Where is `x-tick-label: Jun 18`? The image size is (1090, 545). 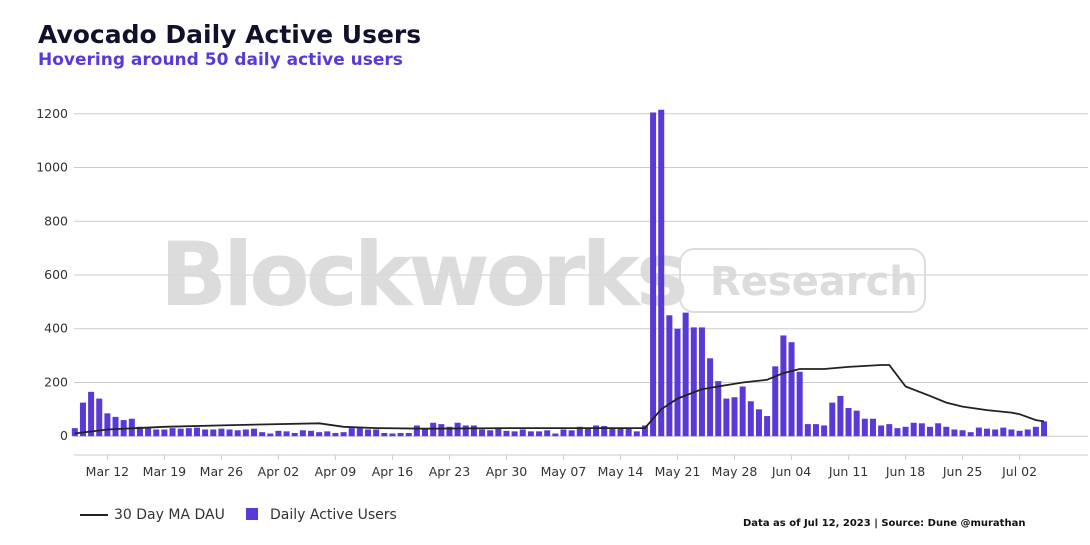
x-tick-label: Jun 18 is located at coordinates (905, 471).